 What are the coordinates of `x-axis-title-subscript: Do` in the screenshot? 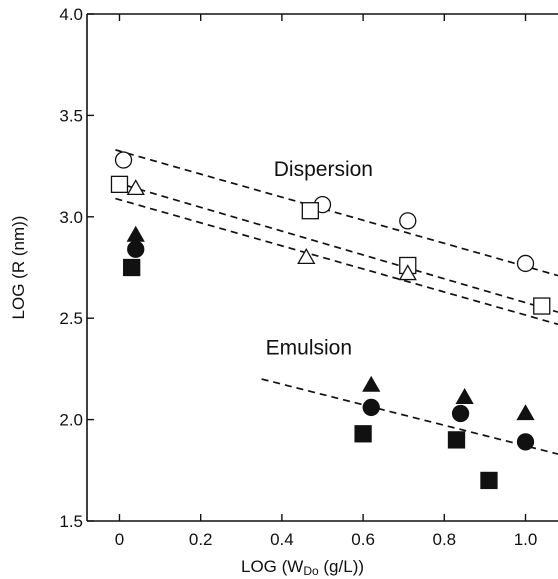 It's located at (311, 571).